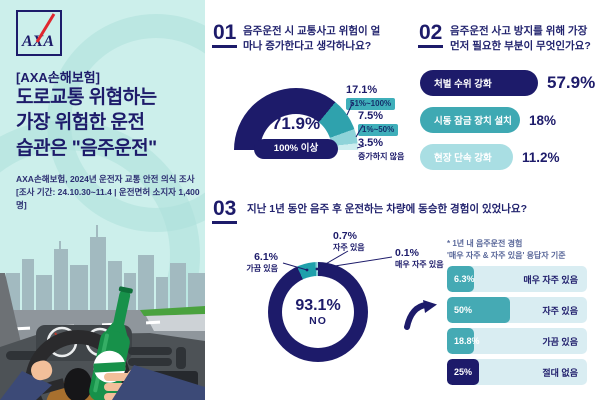  I want to click on q2-bar-row: 현장 단속 강화 11.2%, so click(507, 157).